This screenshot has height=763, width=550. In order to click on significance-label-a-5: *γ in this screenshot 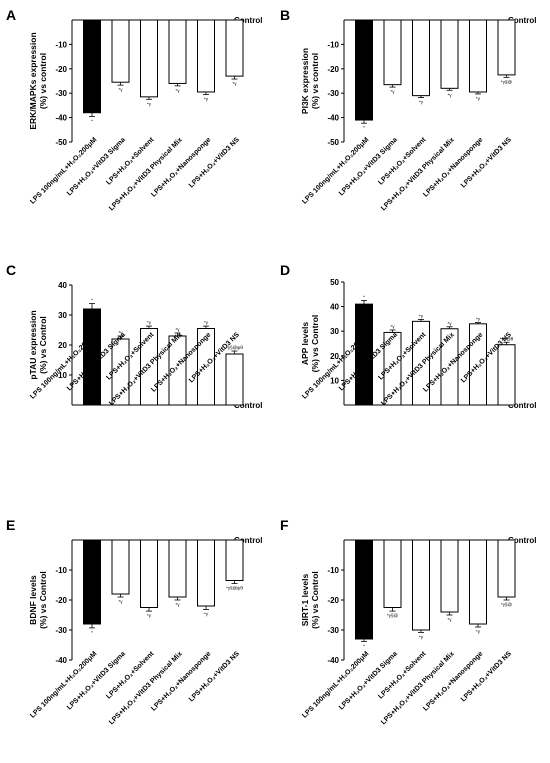, I will do `click(234, 83)`.